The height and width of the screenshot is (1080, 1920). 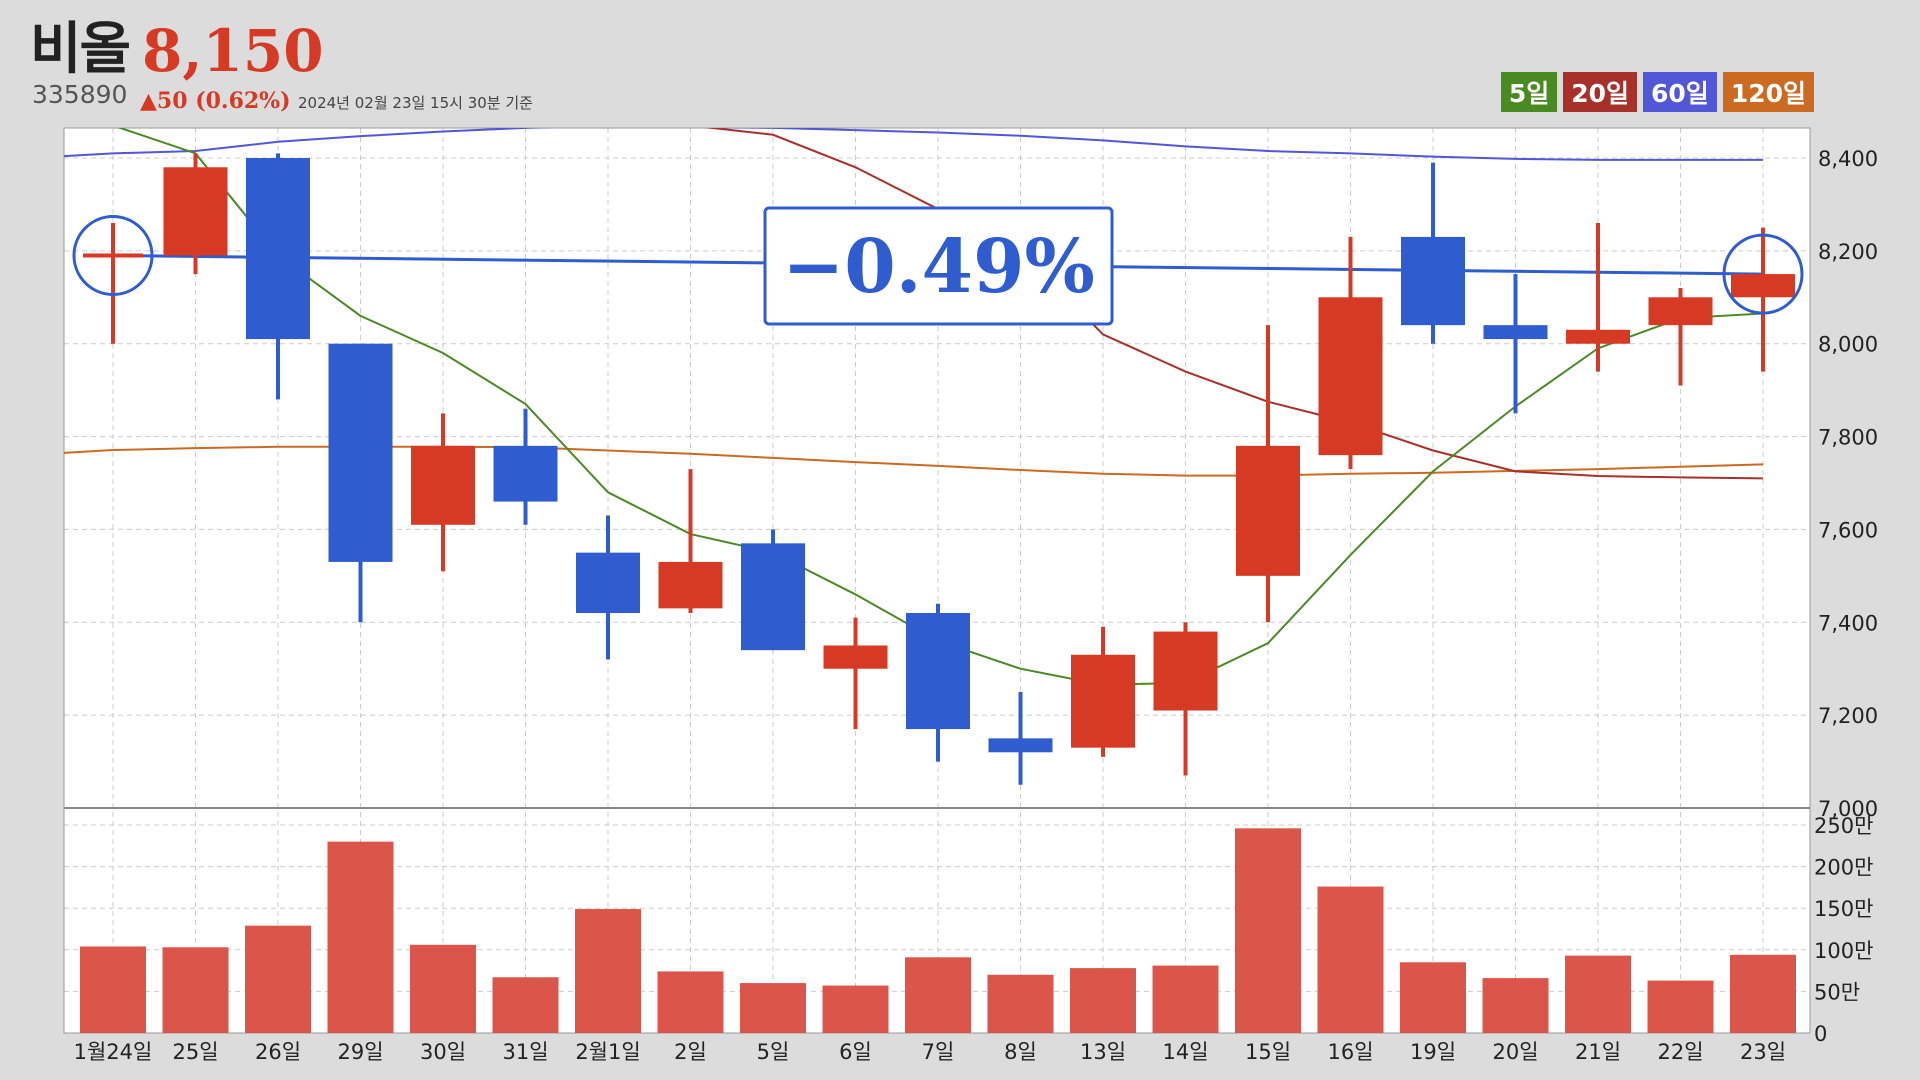 What do you see at coordinates (1680, 92) in the screenshot?
I see `ma-legend-60: 60일` at bounding box center [1680, 92].